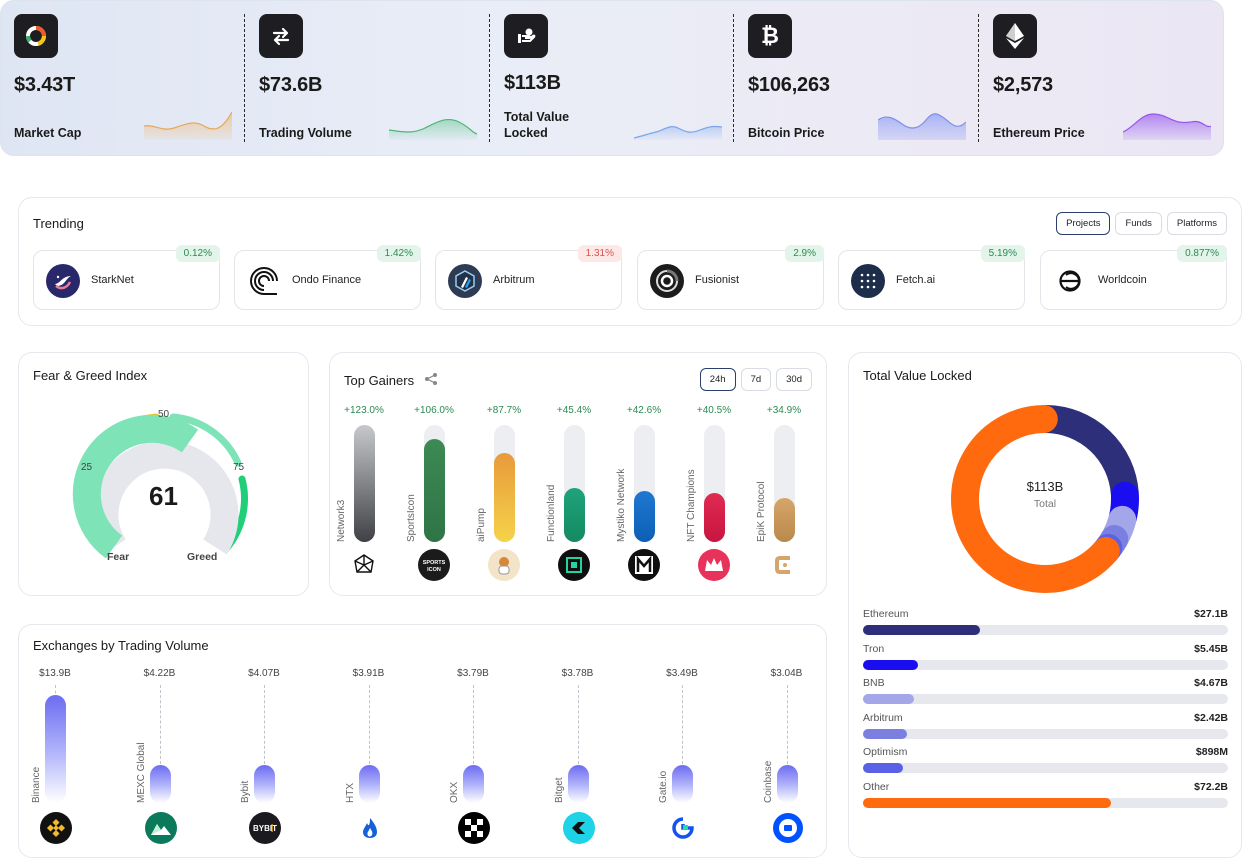 The image size is (1251, 867). What do you see at coordinates (45, 85) in the screenshot?
I see `stat-value: $3.43T` at bounding box center [45, 85].